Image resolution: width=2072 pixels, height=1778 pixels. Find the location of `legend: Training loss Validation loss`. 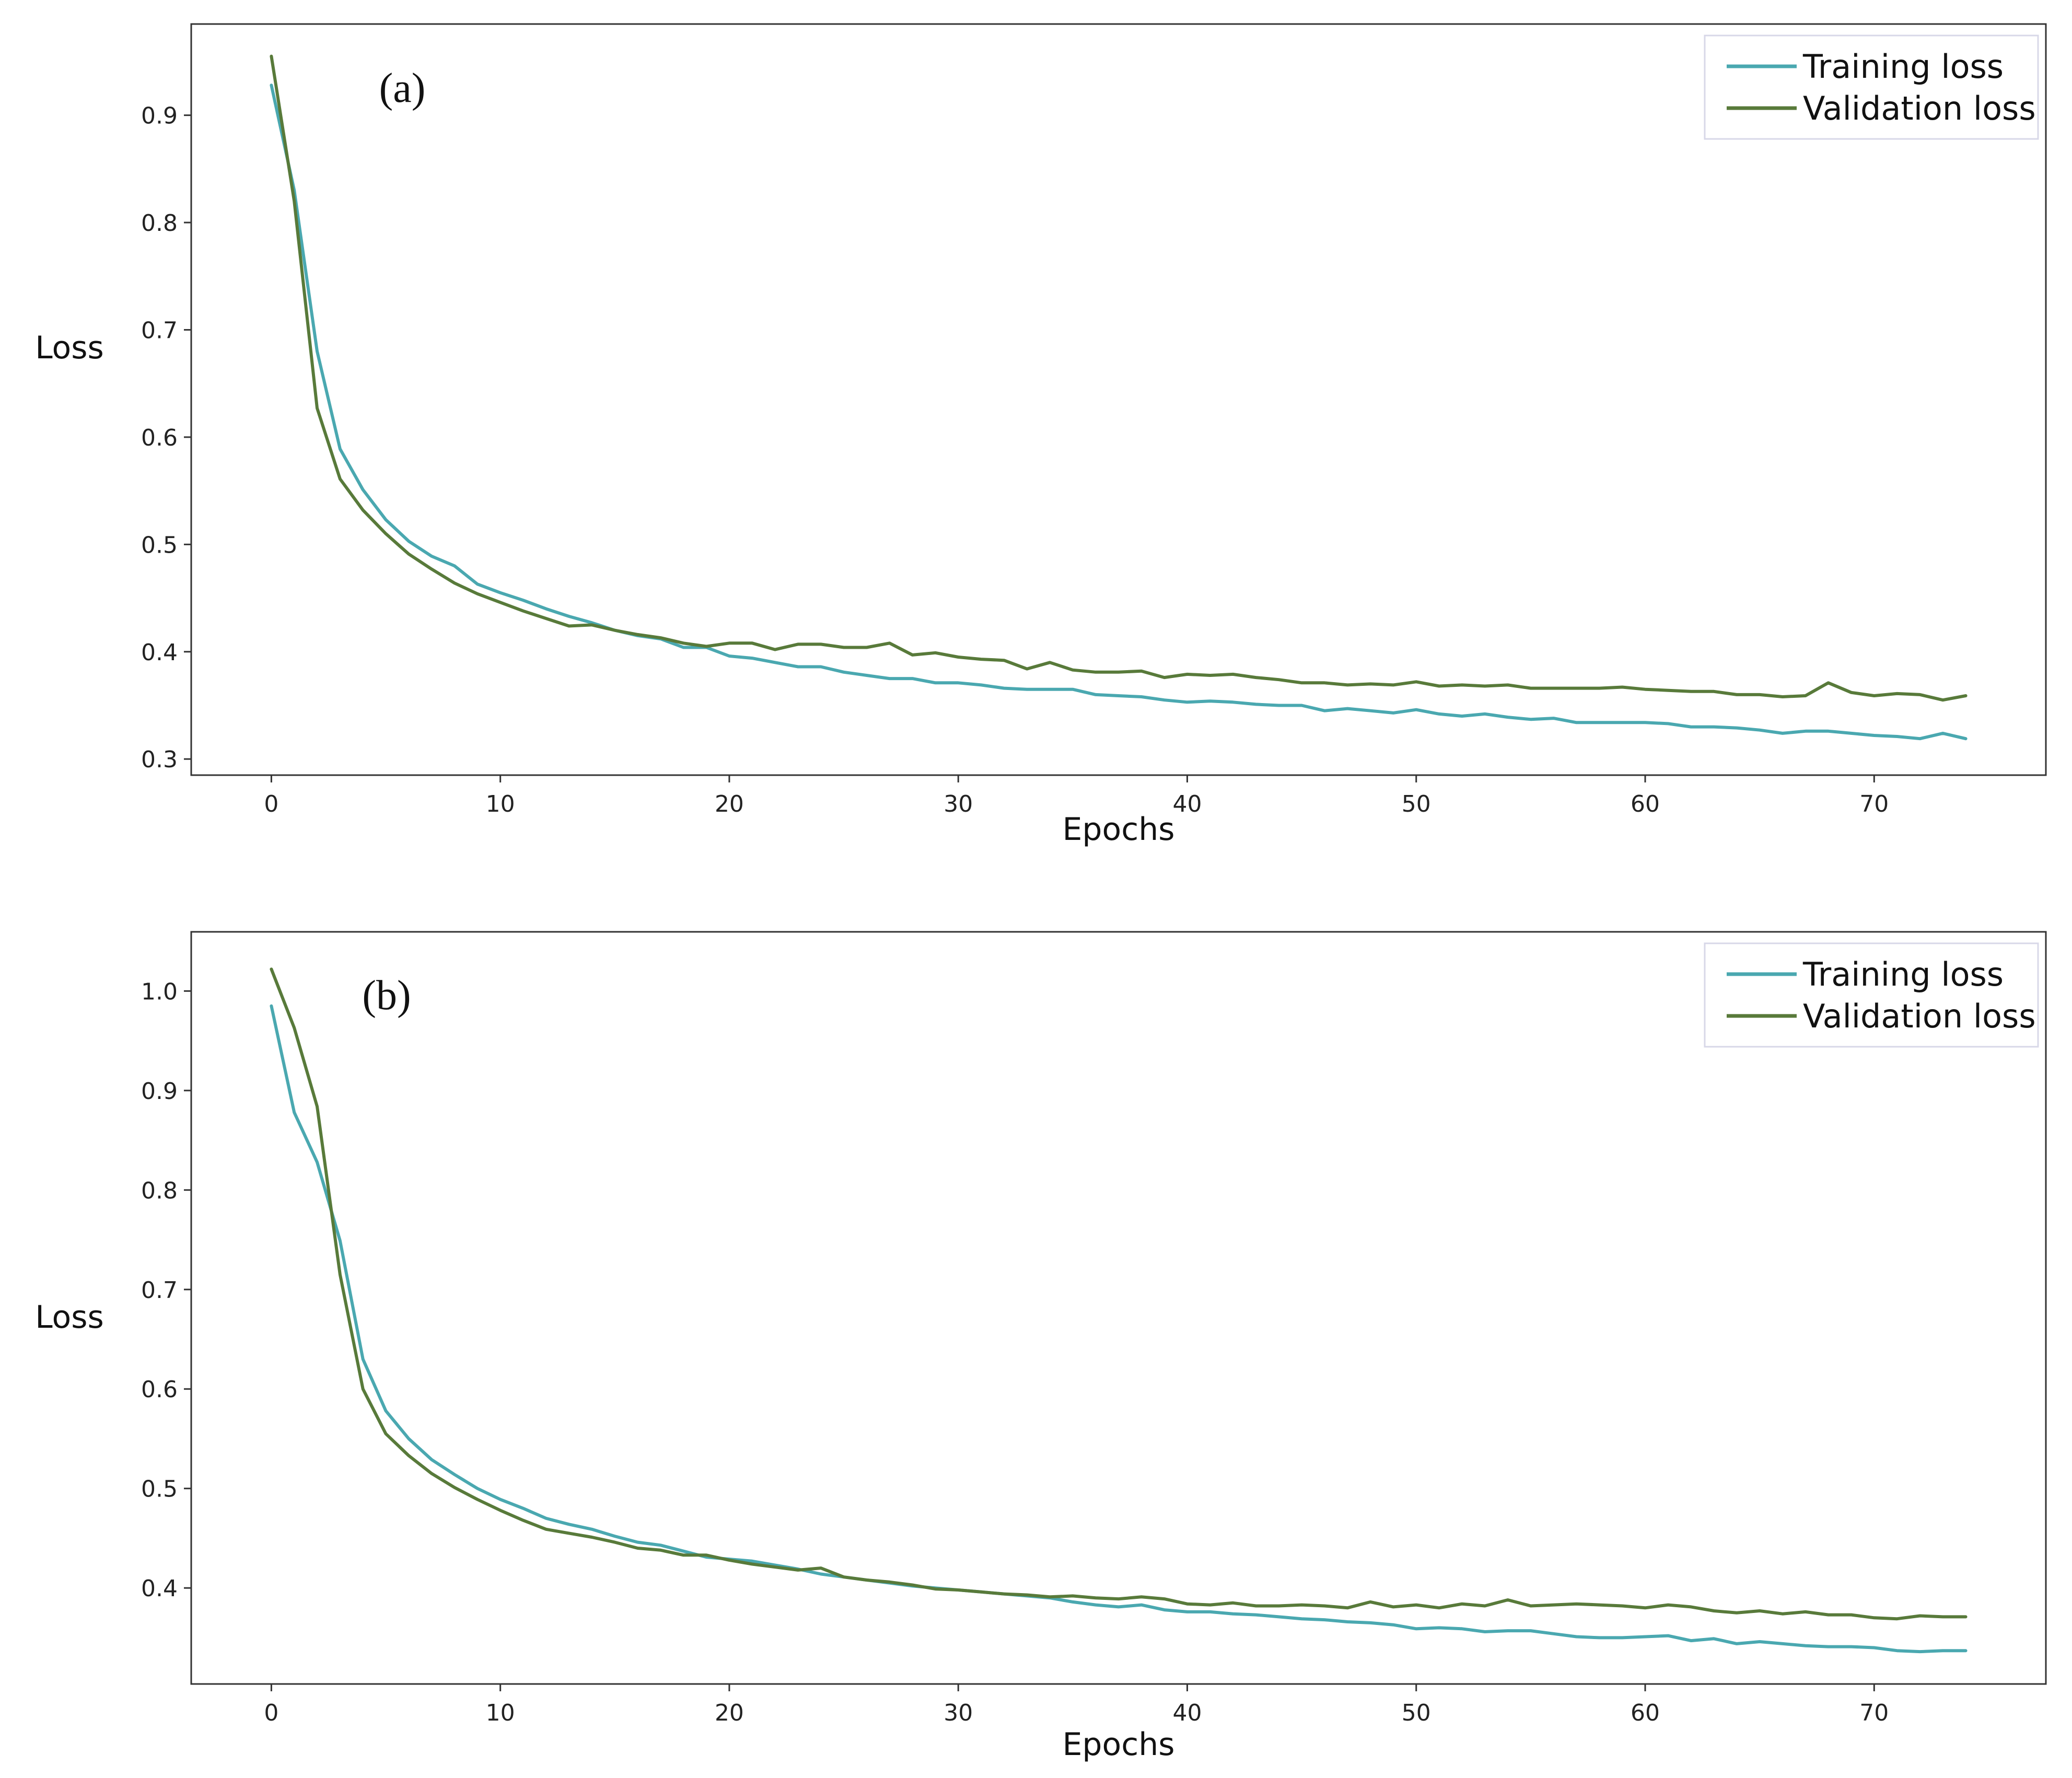

legend: Training loss Validation loss is located at coordinates (1871, 995).